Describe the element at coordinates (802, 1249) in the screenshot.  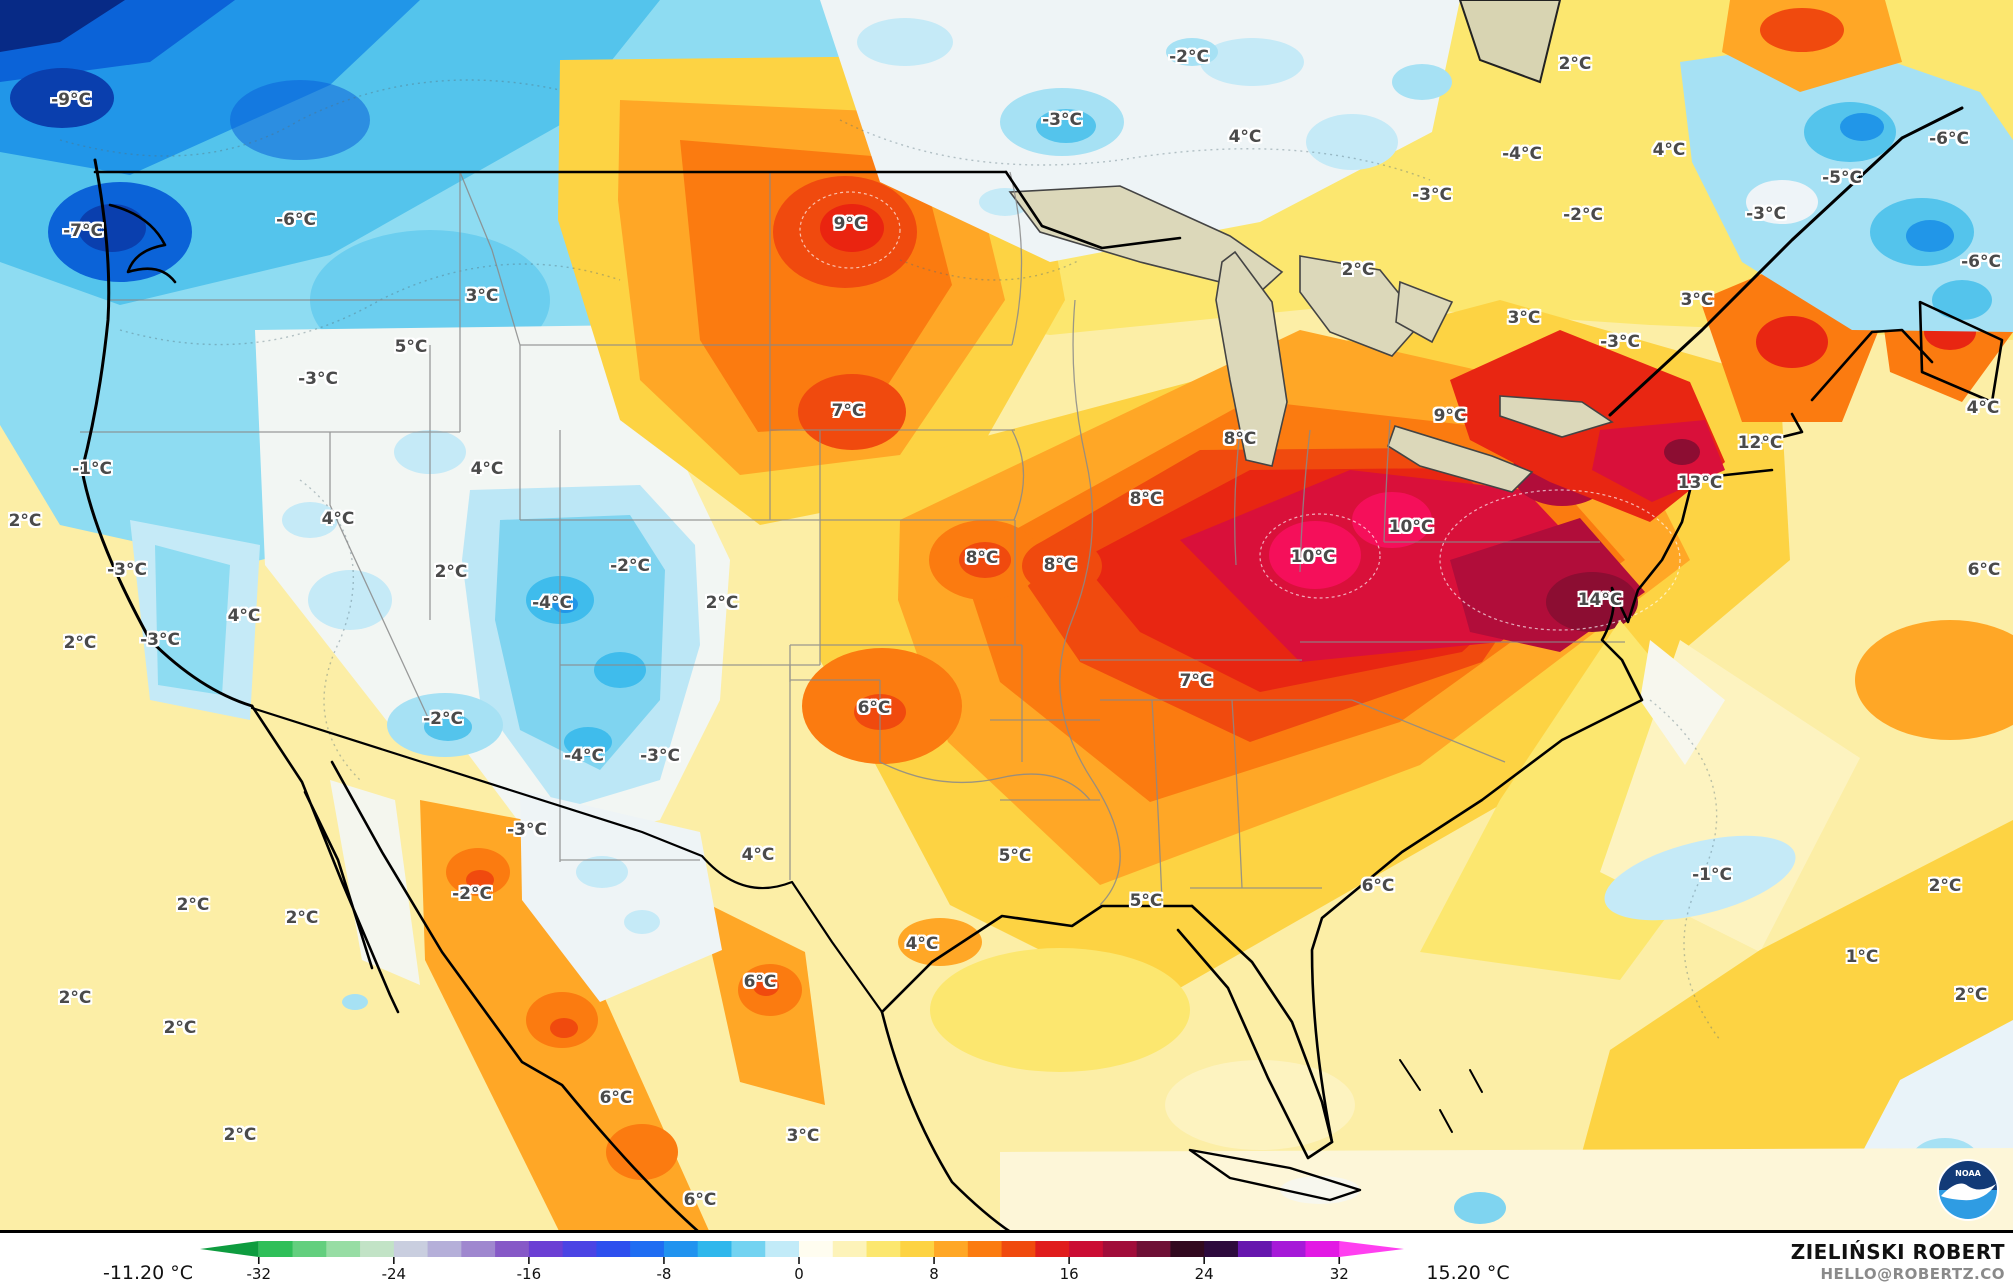
I see `colorbar-gradient` at that location.